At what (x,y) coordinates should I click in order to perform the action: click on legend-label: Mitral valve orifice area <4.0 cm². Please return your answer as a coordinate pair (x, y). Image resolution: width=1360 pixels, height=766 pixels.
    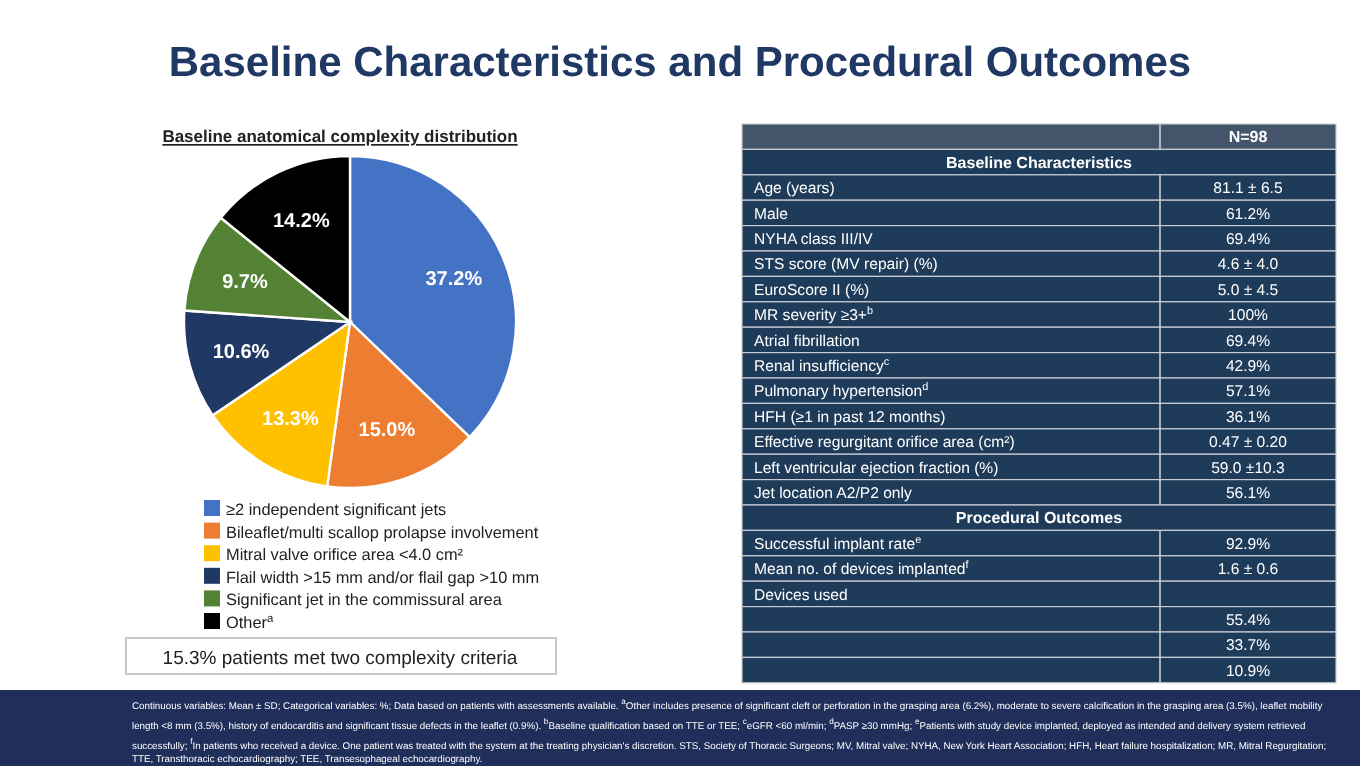
    Looking at the image, I should click on (345, 555).